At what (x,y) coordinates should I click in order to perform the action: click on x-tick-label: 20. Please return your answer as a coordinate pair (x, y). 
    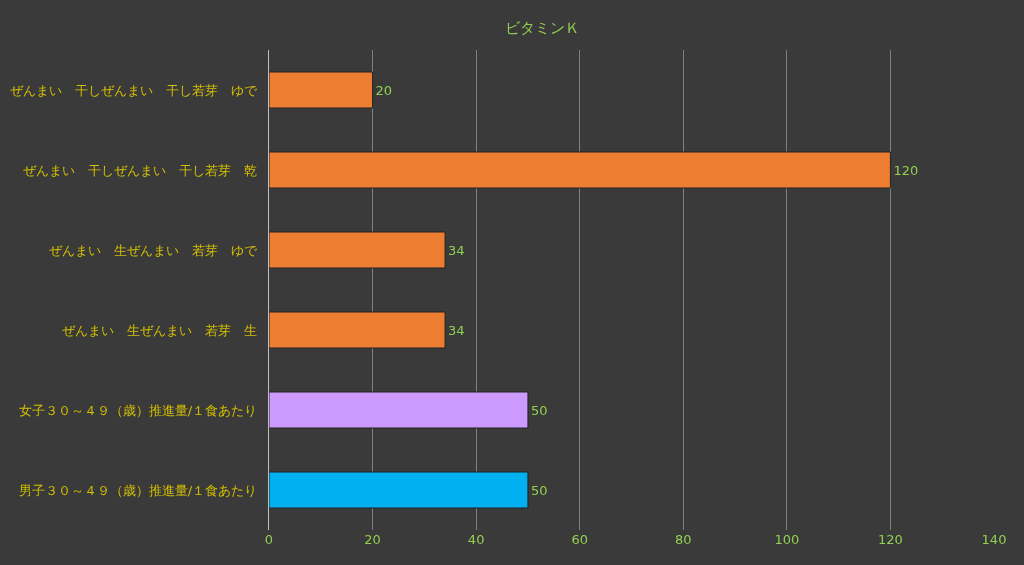
    Looking at the image, I should click on (372, 539).